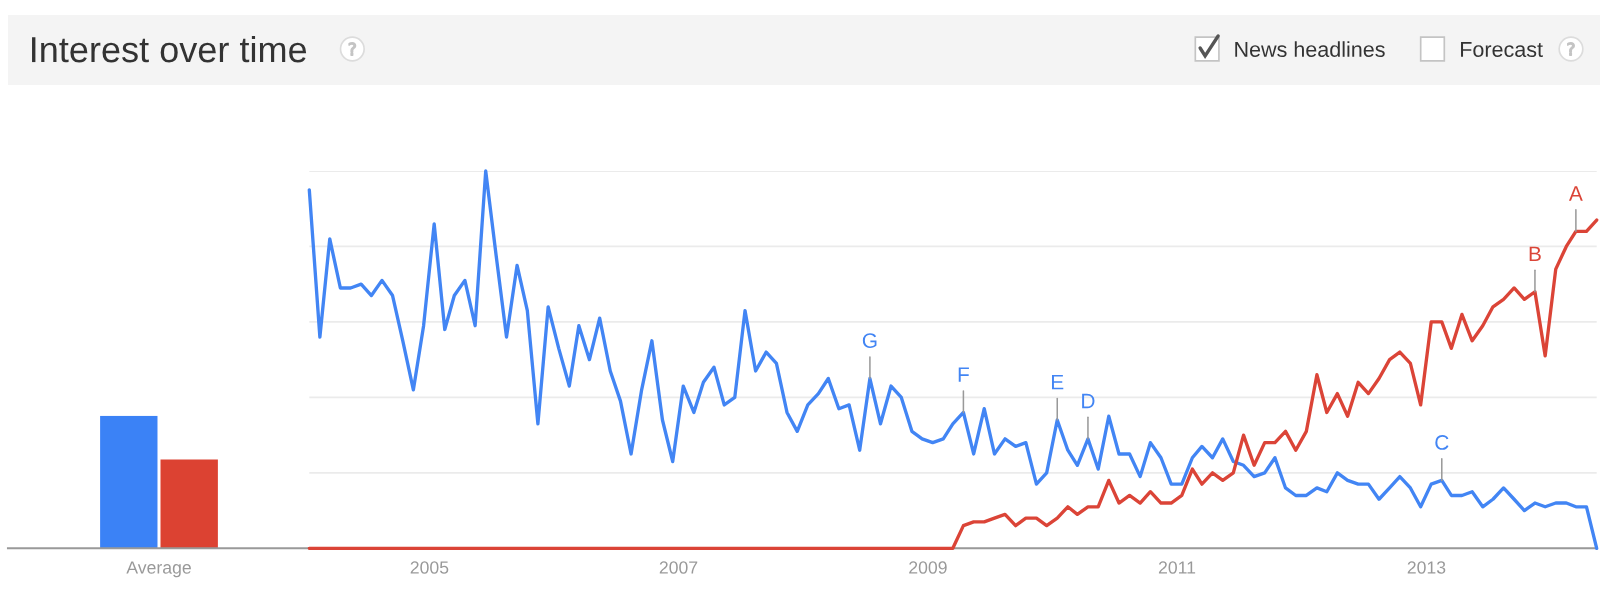 This screenshot has width=1608, height=598. I want to click on annotation: G, so click(869, 340).